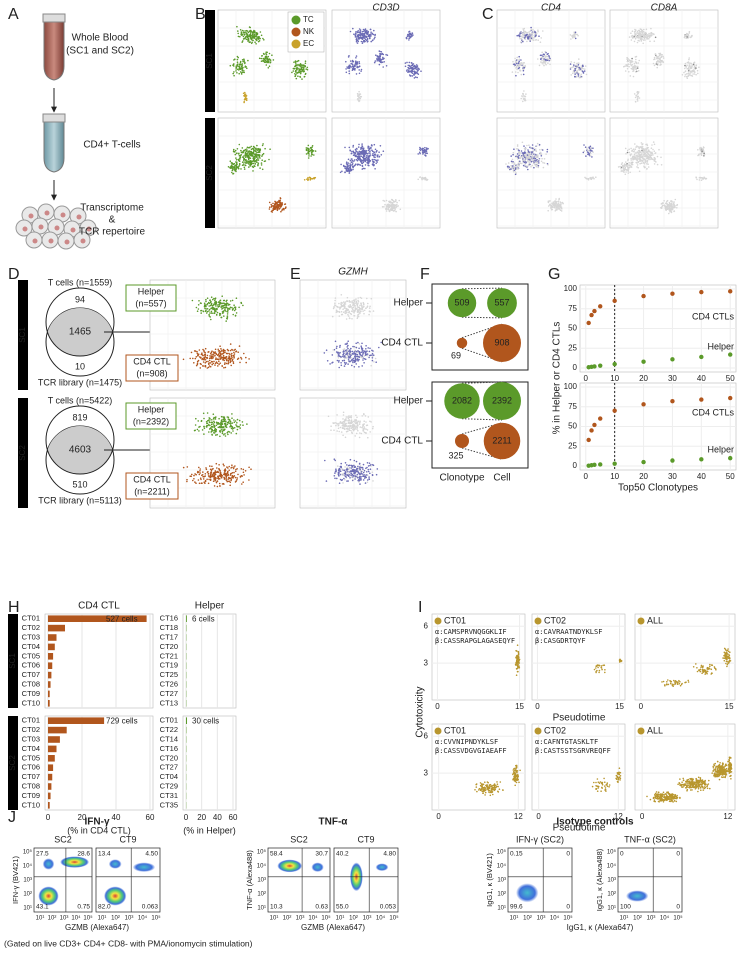 Image resolution: width=742 pixels, height=953 pixels. What do you see at coordinates (80, 450) in the screenshot?
I see `label: 4603` at bounding box center [80, 450].